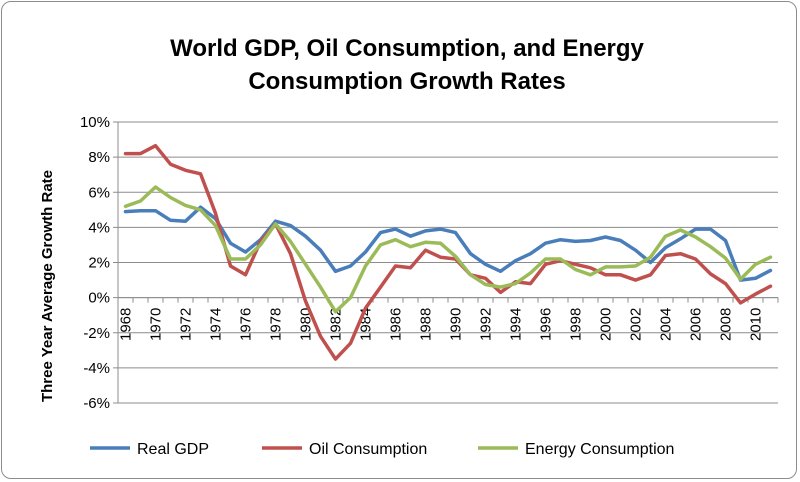 Image resolution: width=800 pixels, height=482 pixels. I want to click on chart-title-line-1: World GDP, Oil Consumption, and Energy, so click(407, 48).